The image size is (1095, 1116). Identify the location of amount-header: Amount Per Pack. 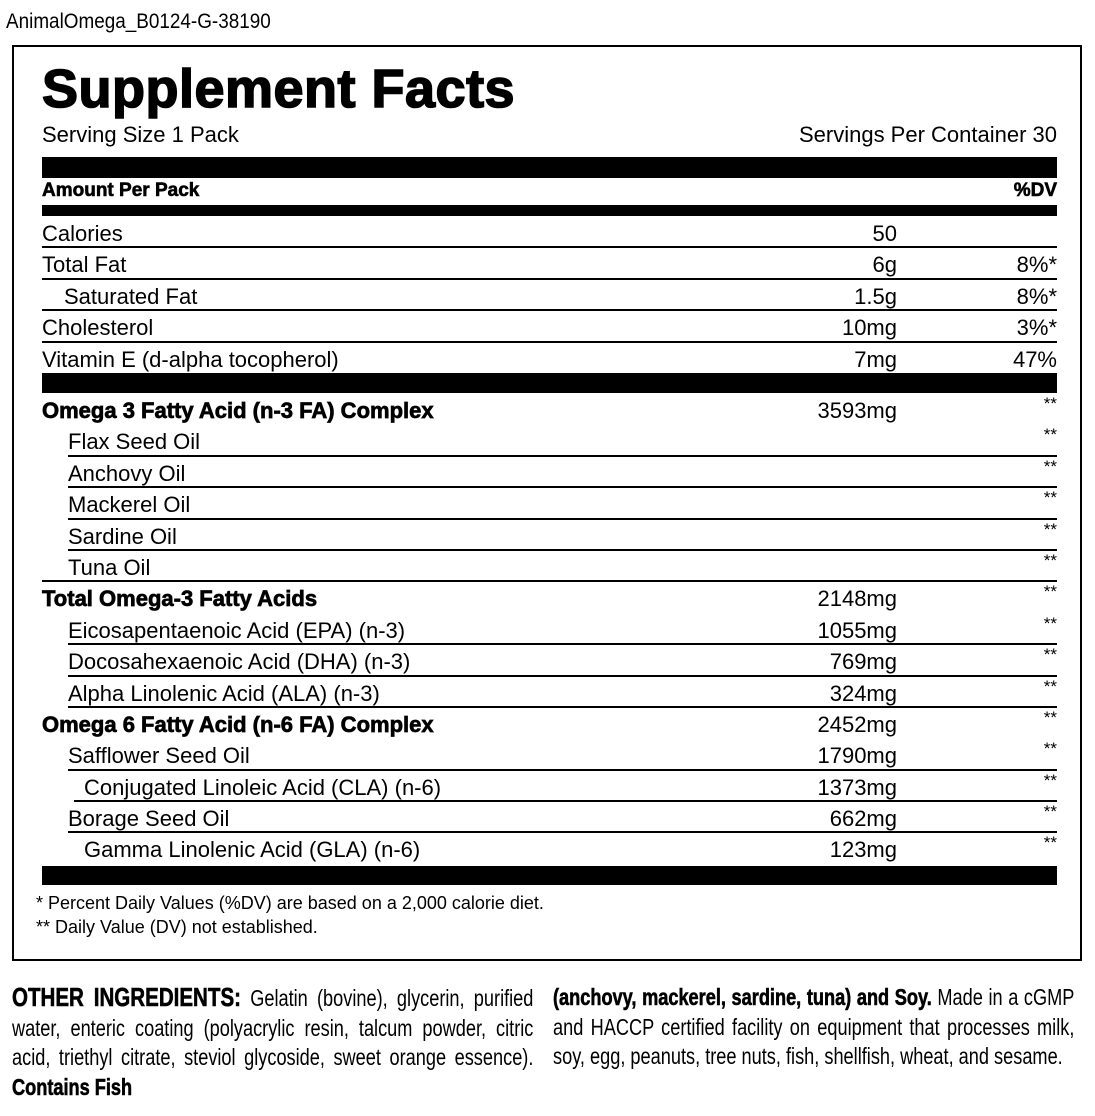
(121, 191).